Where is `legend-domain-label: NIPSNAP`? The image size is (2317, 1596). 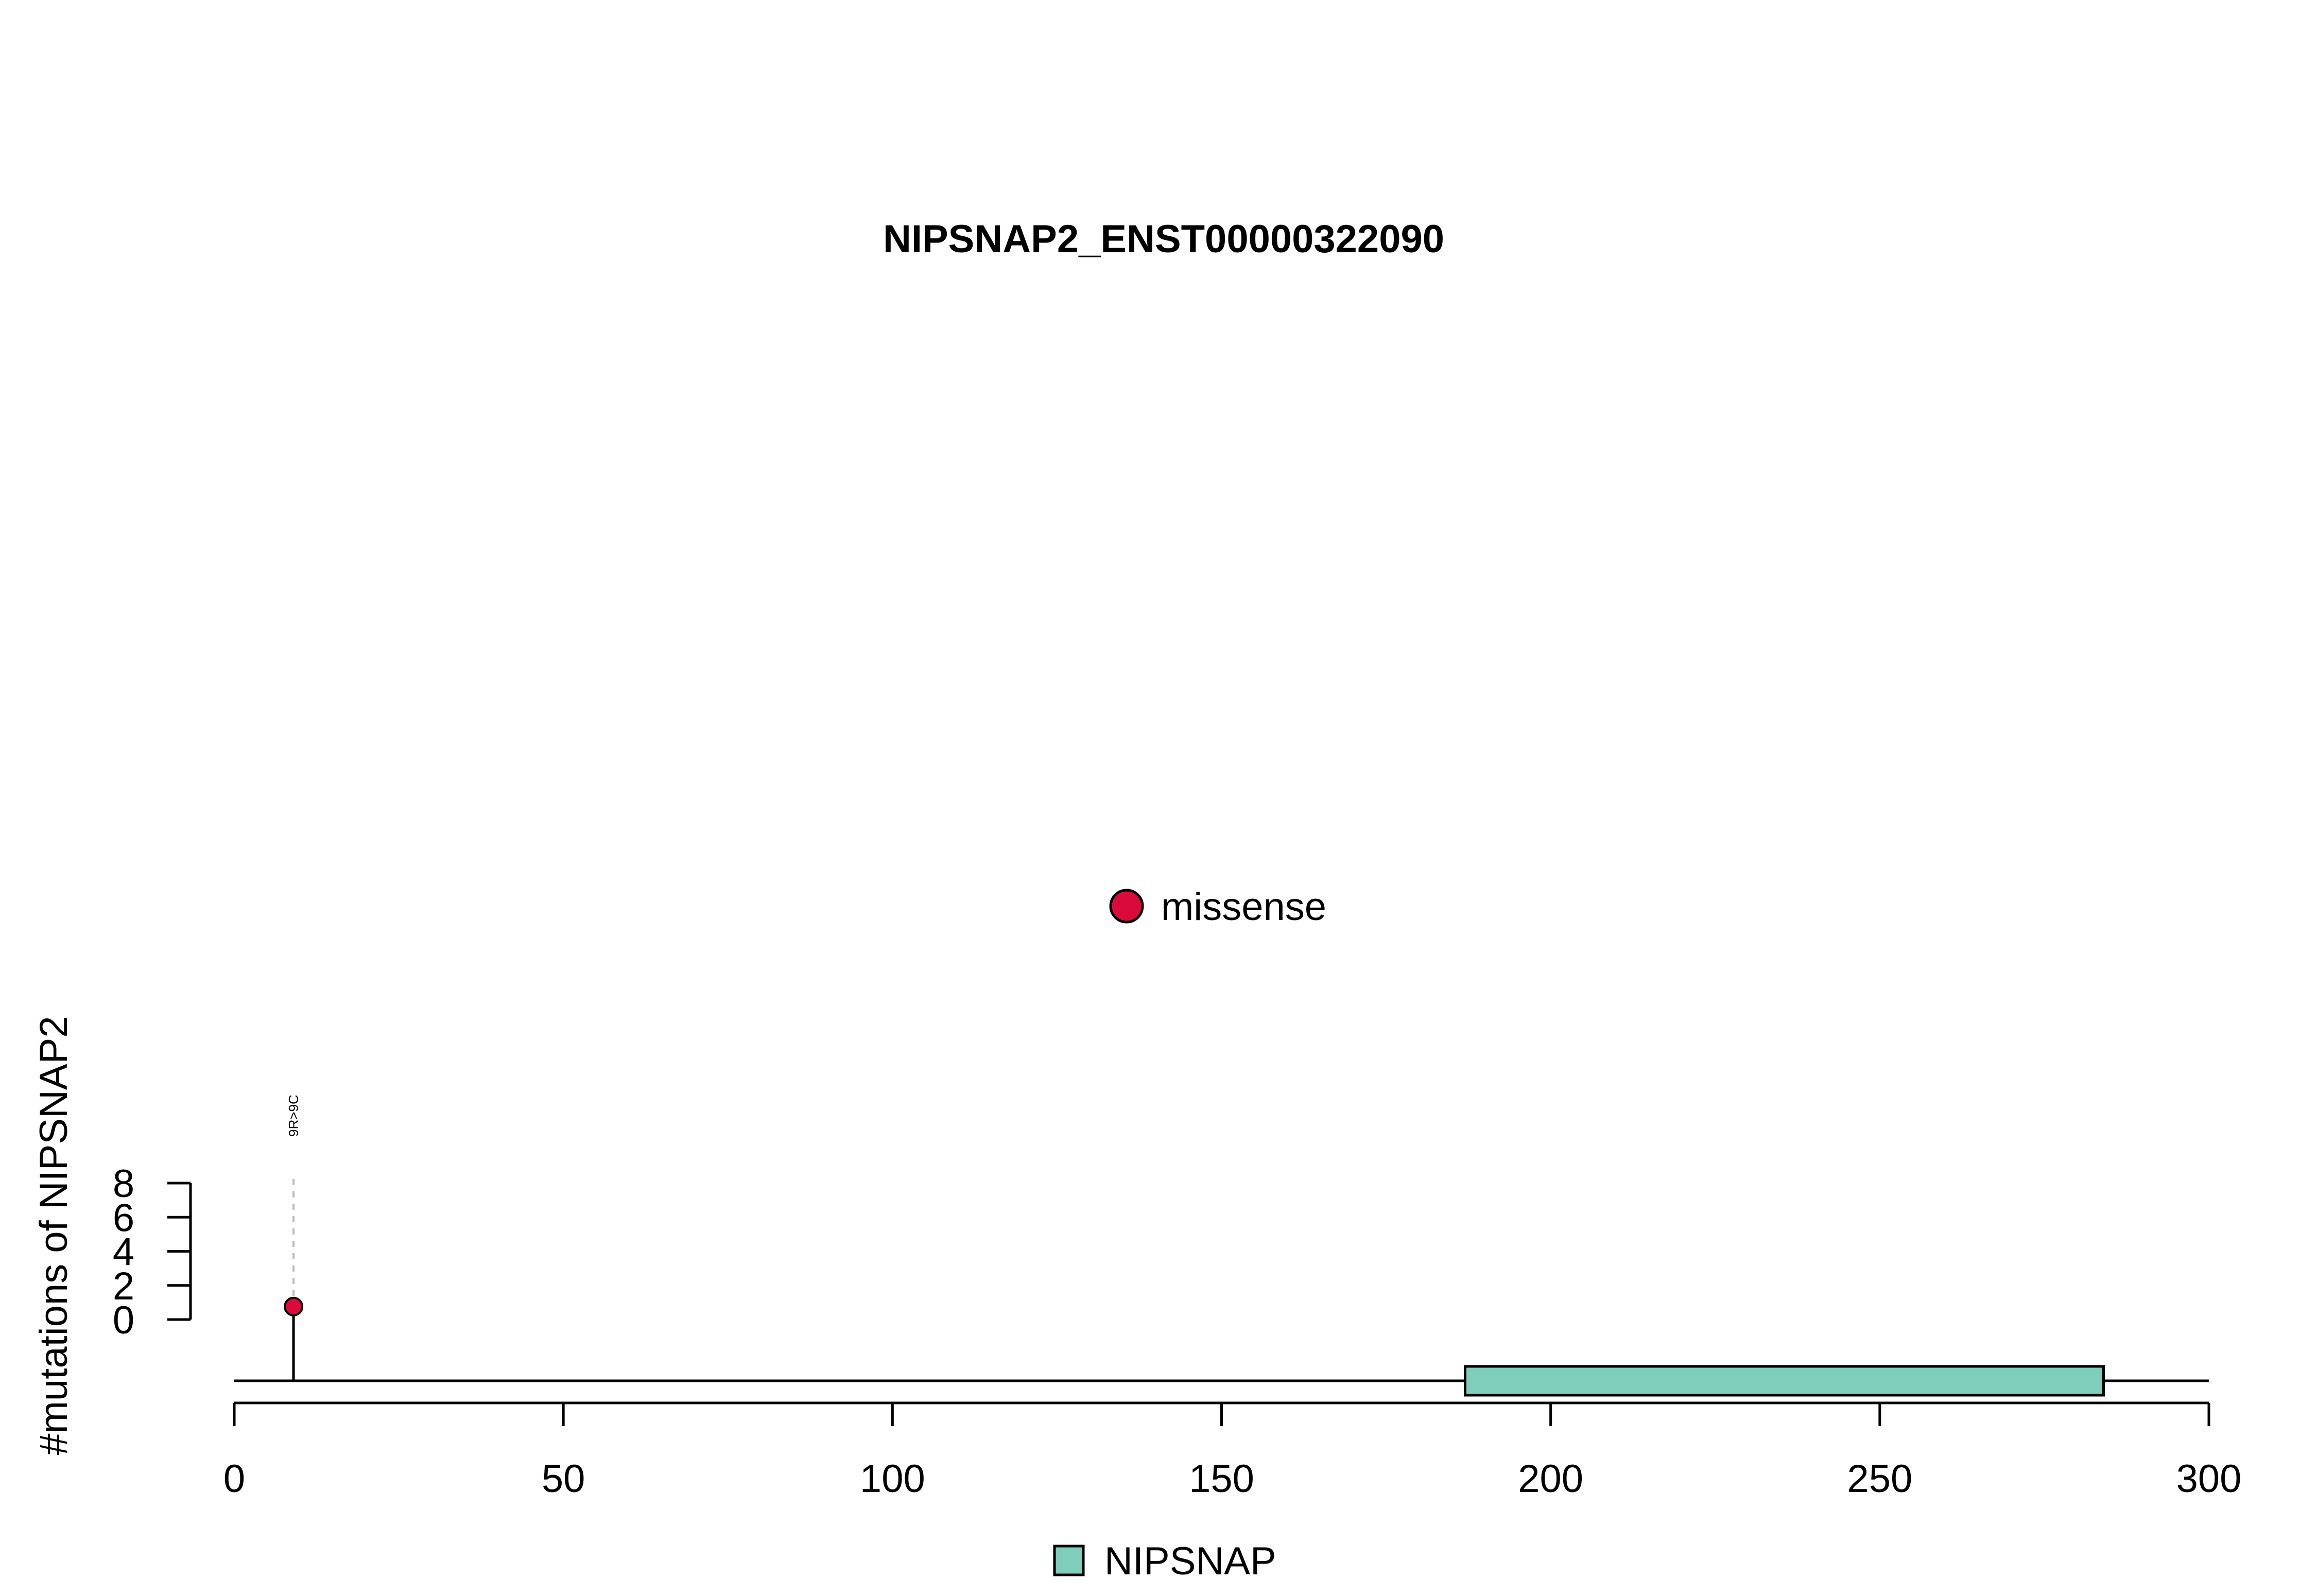
legend-domain-label: NIPSNAP is located at coordinates (1190, 1561).